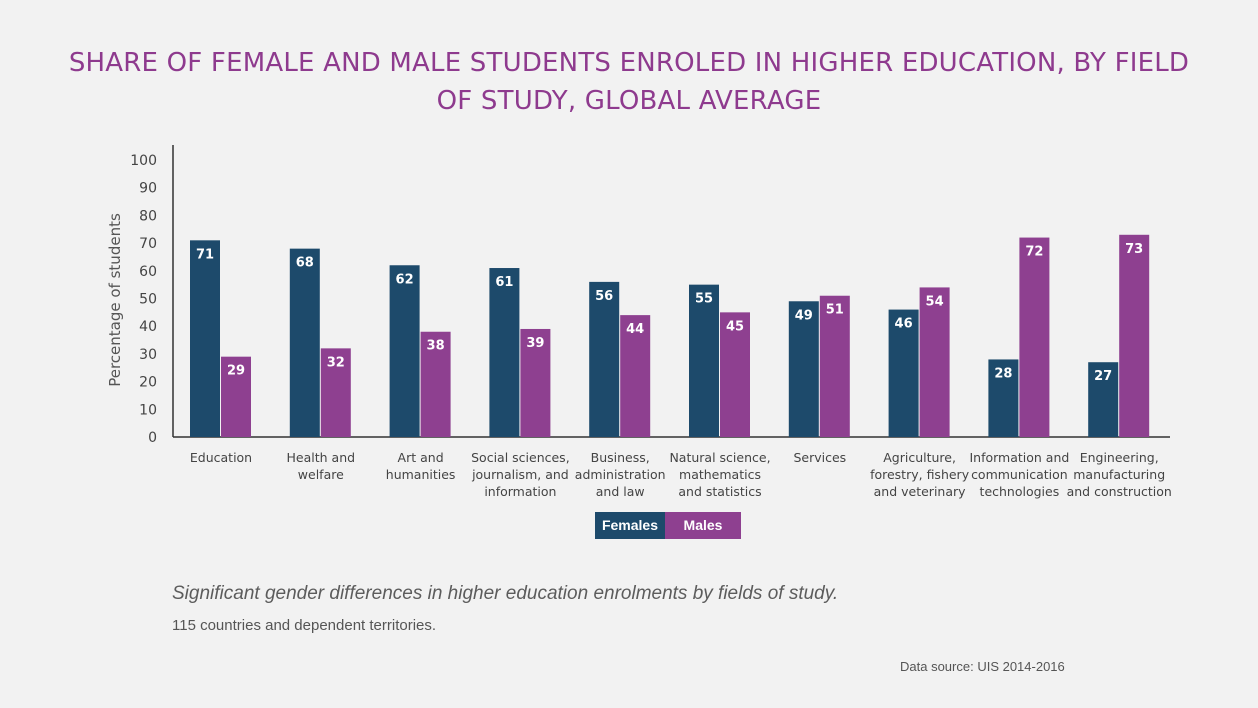 The height and width of the screenshot is (708, 1258). Describe the element at coordinates (148, 189) in the screenshot. I see `y-tick-label: 90` at that location.